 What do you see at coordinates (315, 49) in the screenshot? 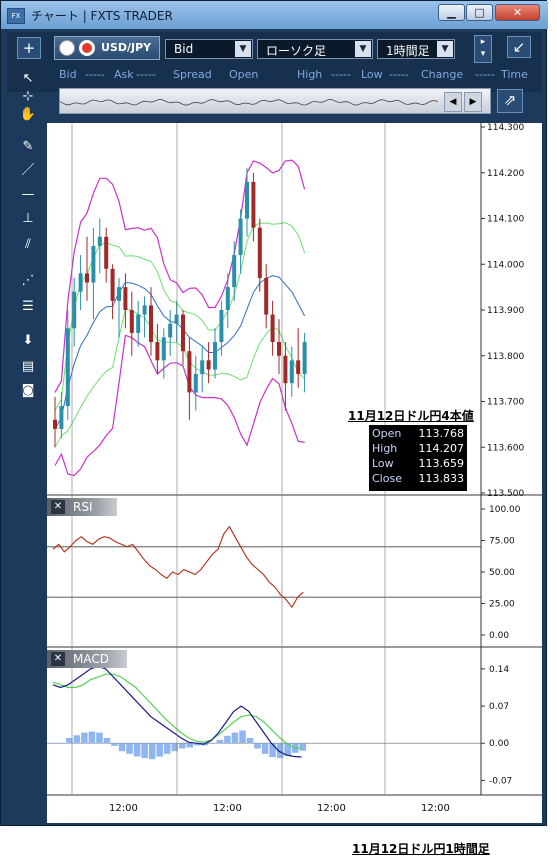
I see `chart-type-dropdown: ローソク足 ▼` at bounding box center [315, 49].